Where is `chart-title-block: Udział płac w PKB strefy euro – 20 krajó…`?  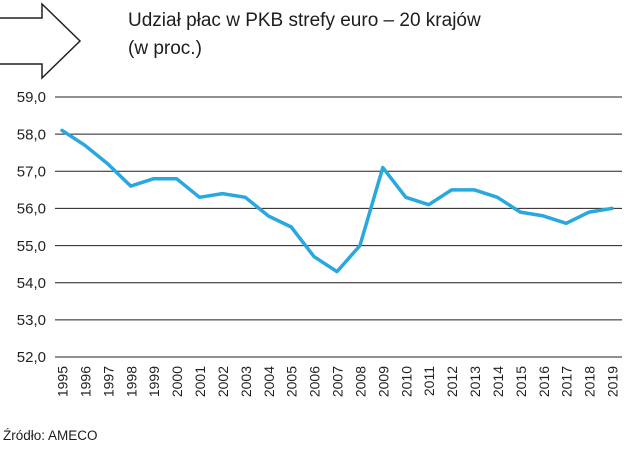 chart-title-block: Udział płac w PKB strefy euro – 20 krajó… is located at coordinates (368, 35).